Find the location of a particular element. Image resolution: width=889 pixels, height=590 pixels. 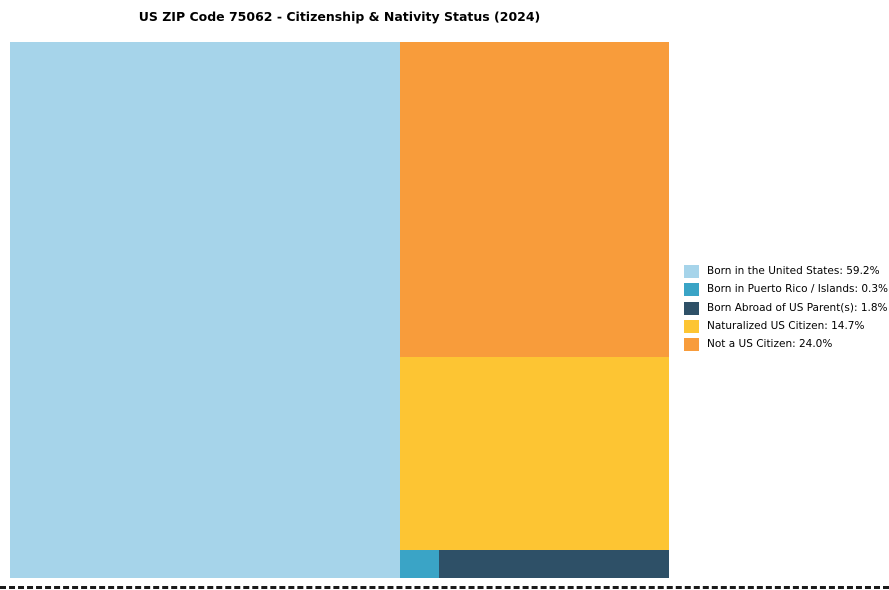

legend-item-not-a-us-citizen: Not a US Citizen: 24.0% is located at coordinates (786, 345).